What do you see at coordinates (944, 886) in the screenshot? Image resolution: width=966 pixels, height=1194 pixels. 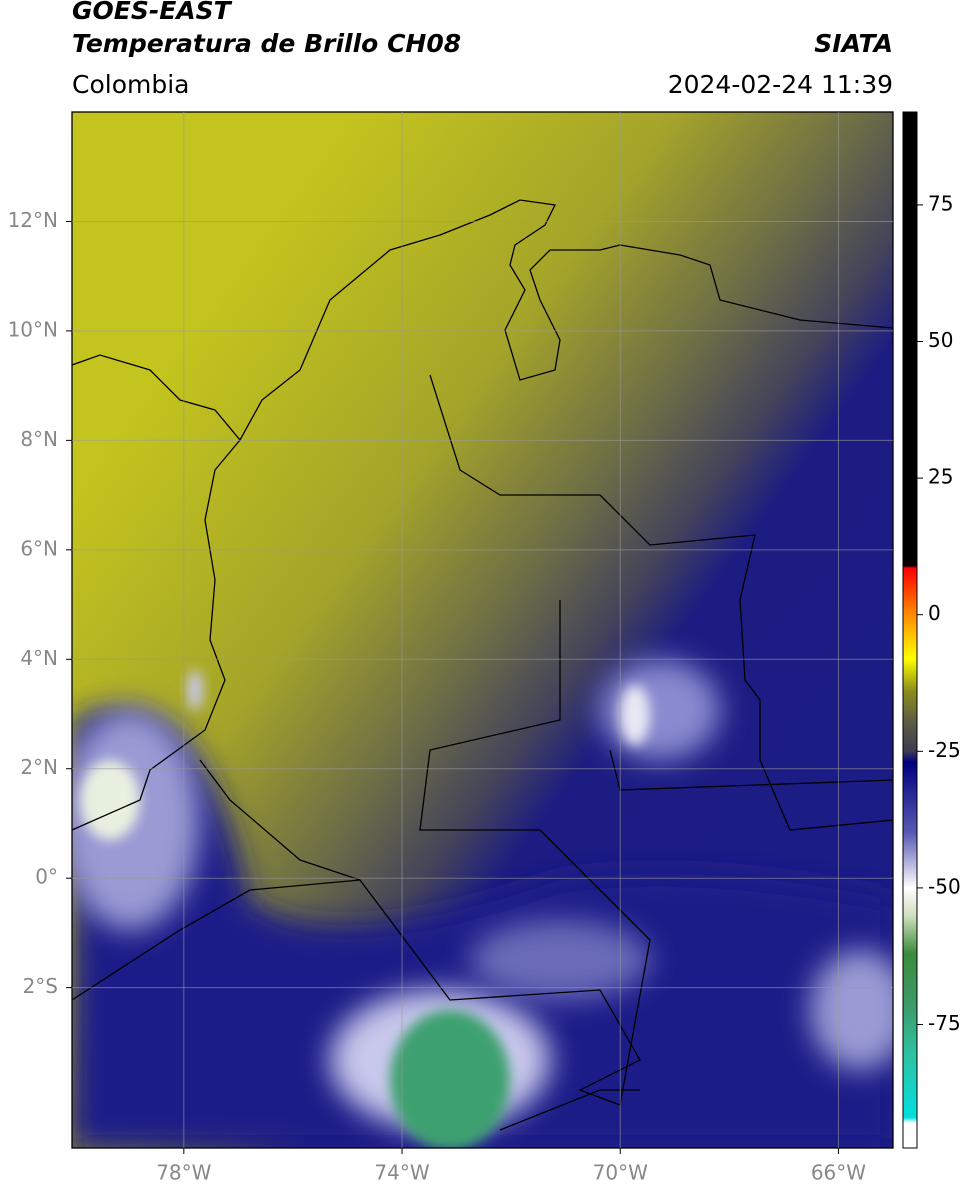 I see `colorbar-tick-label: -50` at bounding box center [944, 886].